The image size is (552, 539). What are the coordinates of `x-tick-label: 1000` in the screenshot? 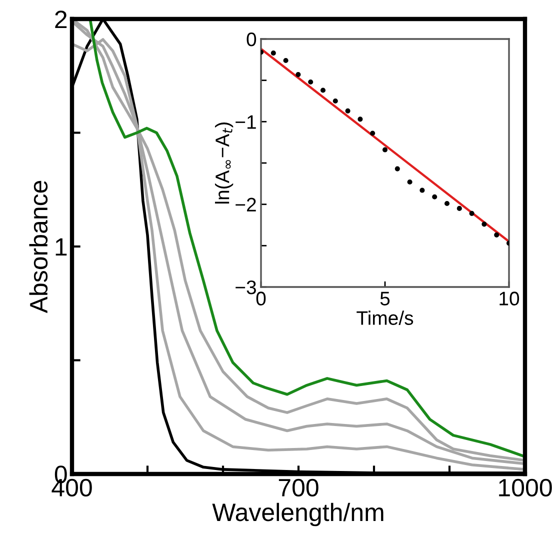 It's located at (525, 487).